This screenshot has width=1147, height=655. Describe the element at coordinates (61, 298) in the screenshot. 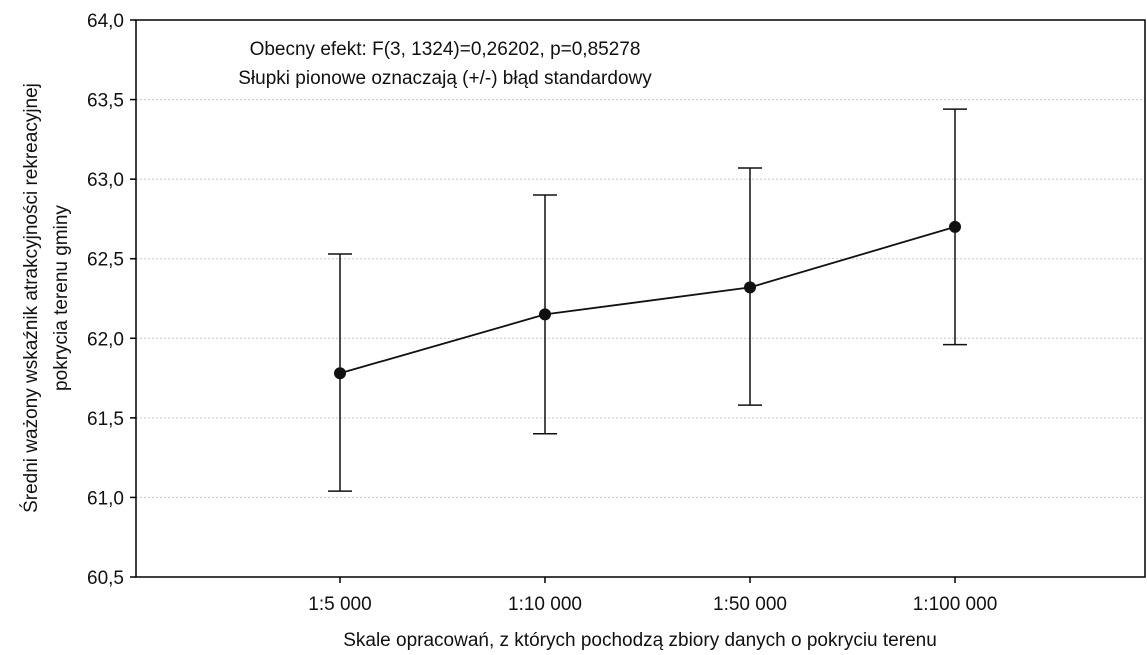

I see `y-axis-label-line2: pokrycia terenu gminy` at that location.